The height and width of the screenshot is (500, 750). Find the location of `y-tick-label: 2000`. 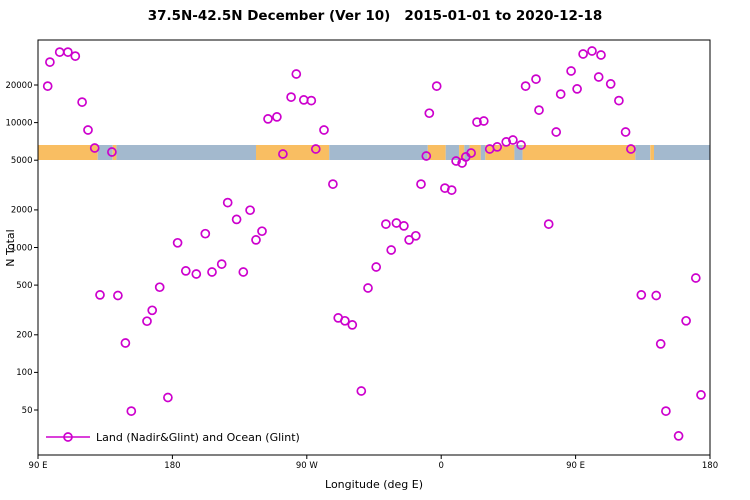

y-tick-label: 2000 is located at coordinates (22, 211).